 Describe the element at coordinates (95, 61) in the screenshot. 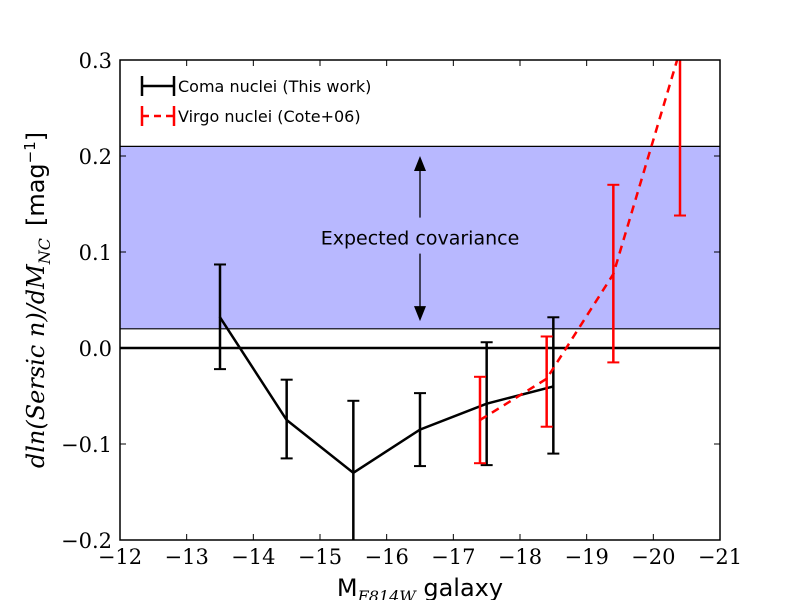

I see `y-tick-label: 0.3` at that location.